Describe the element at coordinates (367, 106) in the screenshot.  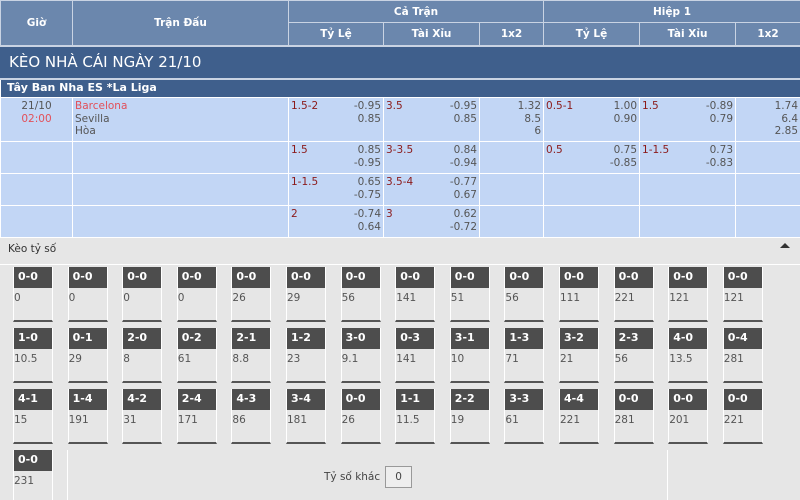
I see `ft-handicap-odd: -0.95` at that location.